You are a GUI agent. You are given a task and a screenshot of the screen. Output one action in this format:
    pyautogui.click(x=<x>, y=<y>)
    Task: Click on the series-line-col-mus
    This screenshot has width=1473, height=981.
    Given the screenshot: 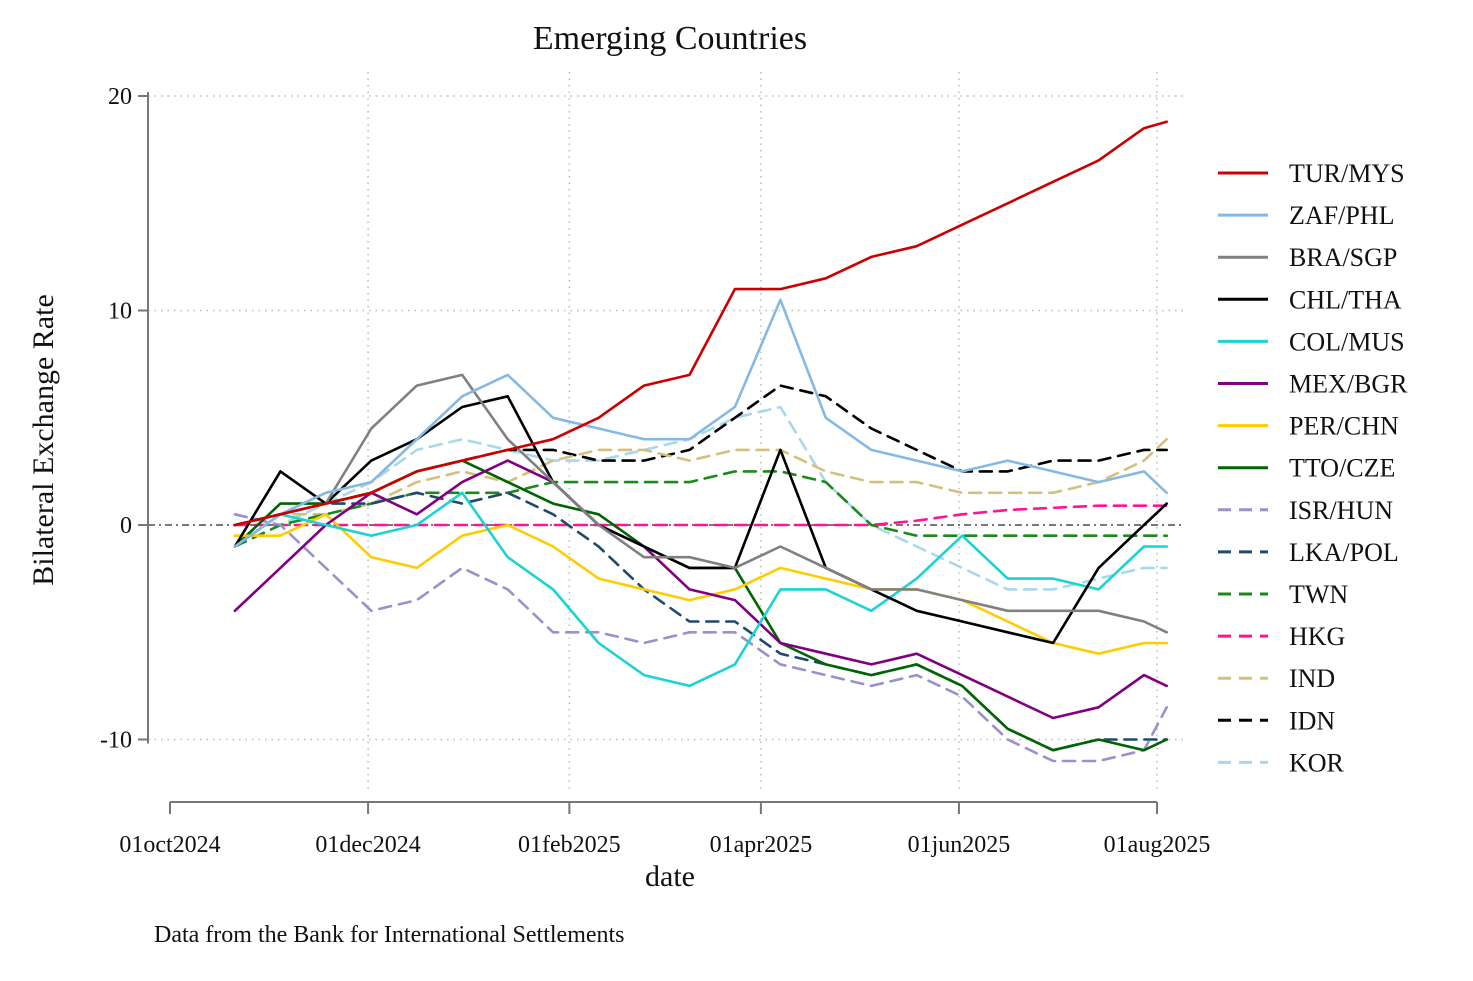 What is the action you would take?
    pyautogui.click(x=700, y=589)
    